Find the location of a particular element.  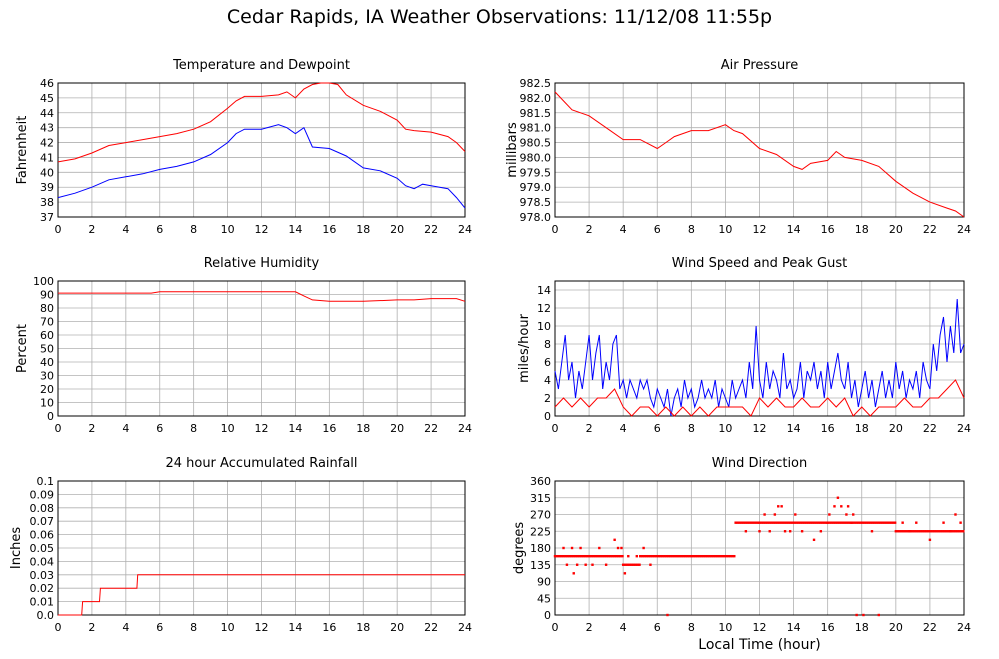

pressure-ytick-label: 982.5 is located at coordinates (536, 83).